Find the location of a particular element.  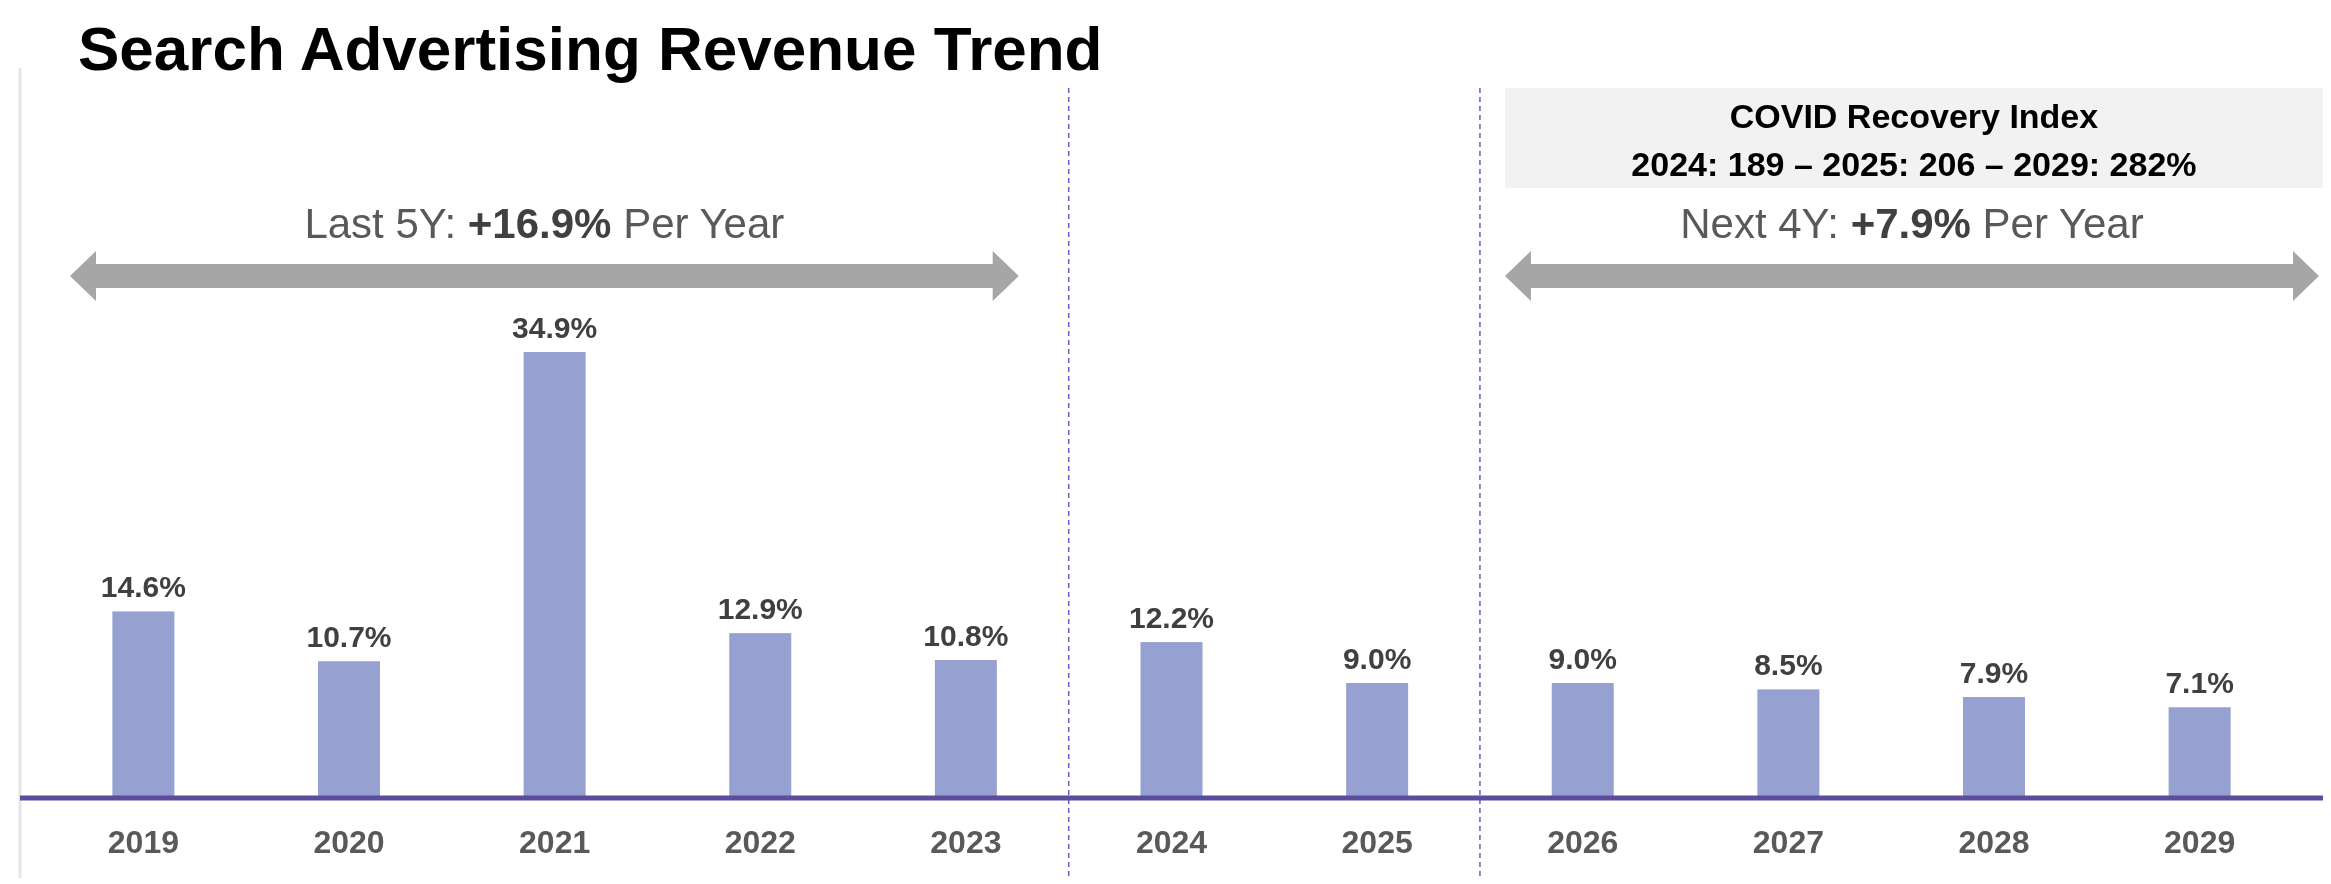

x-tick-label: 2019 is located at coordinates (143, 842).